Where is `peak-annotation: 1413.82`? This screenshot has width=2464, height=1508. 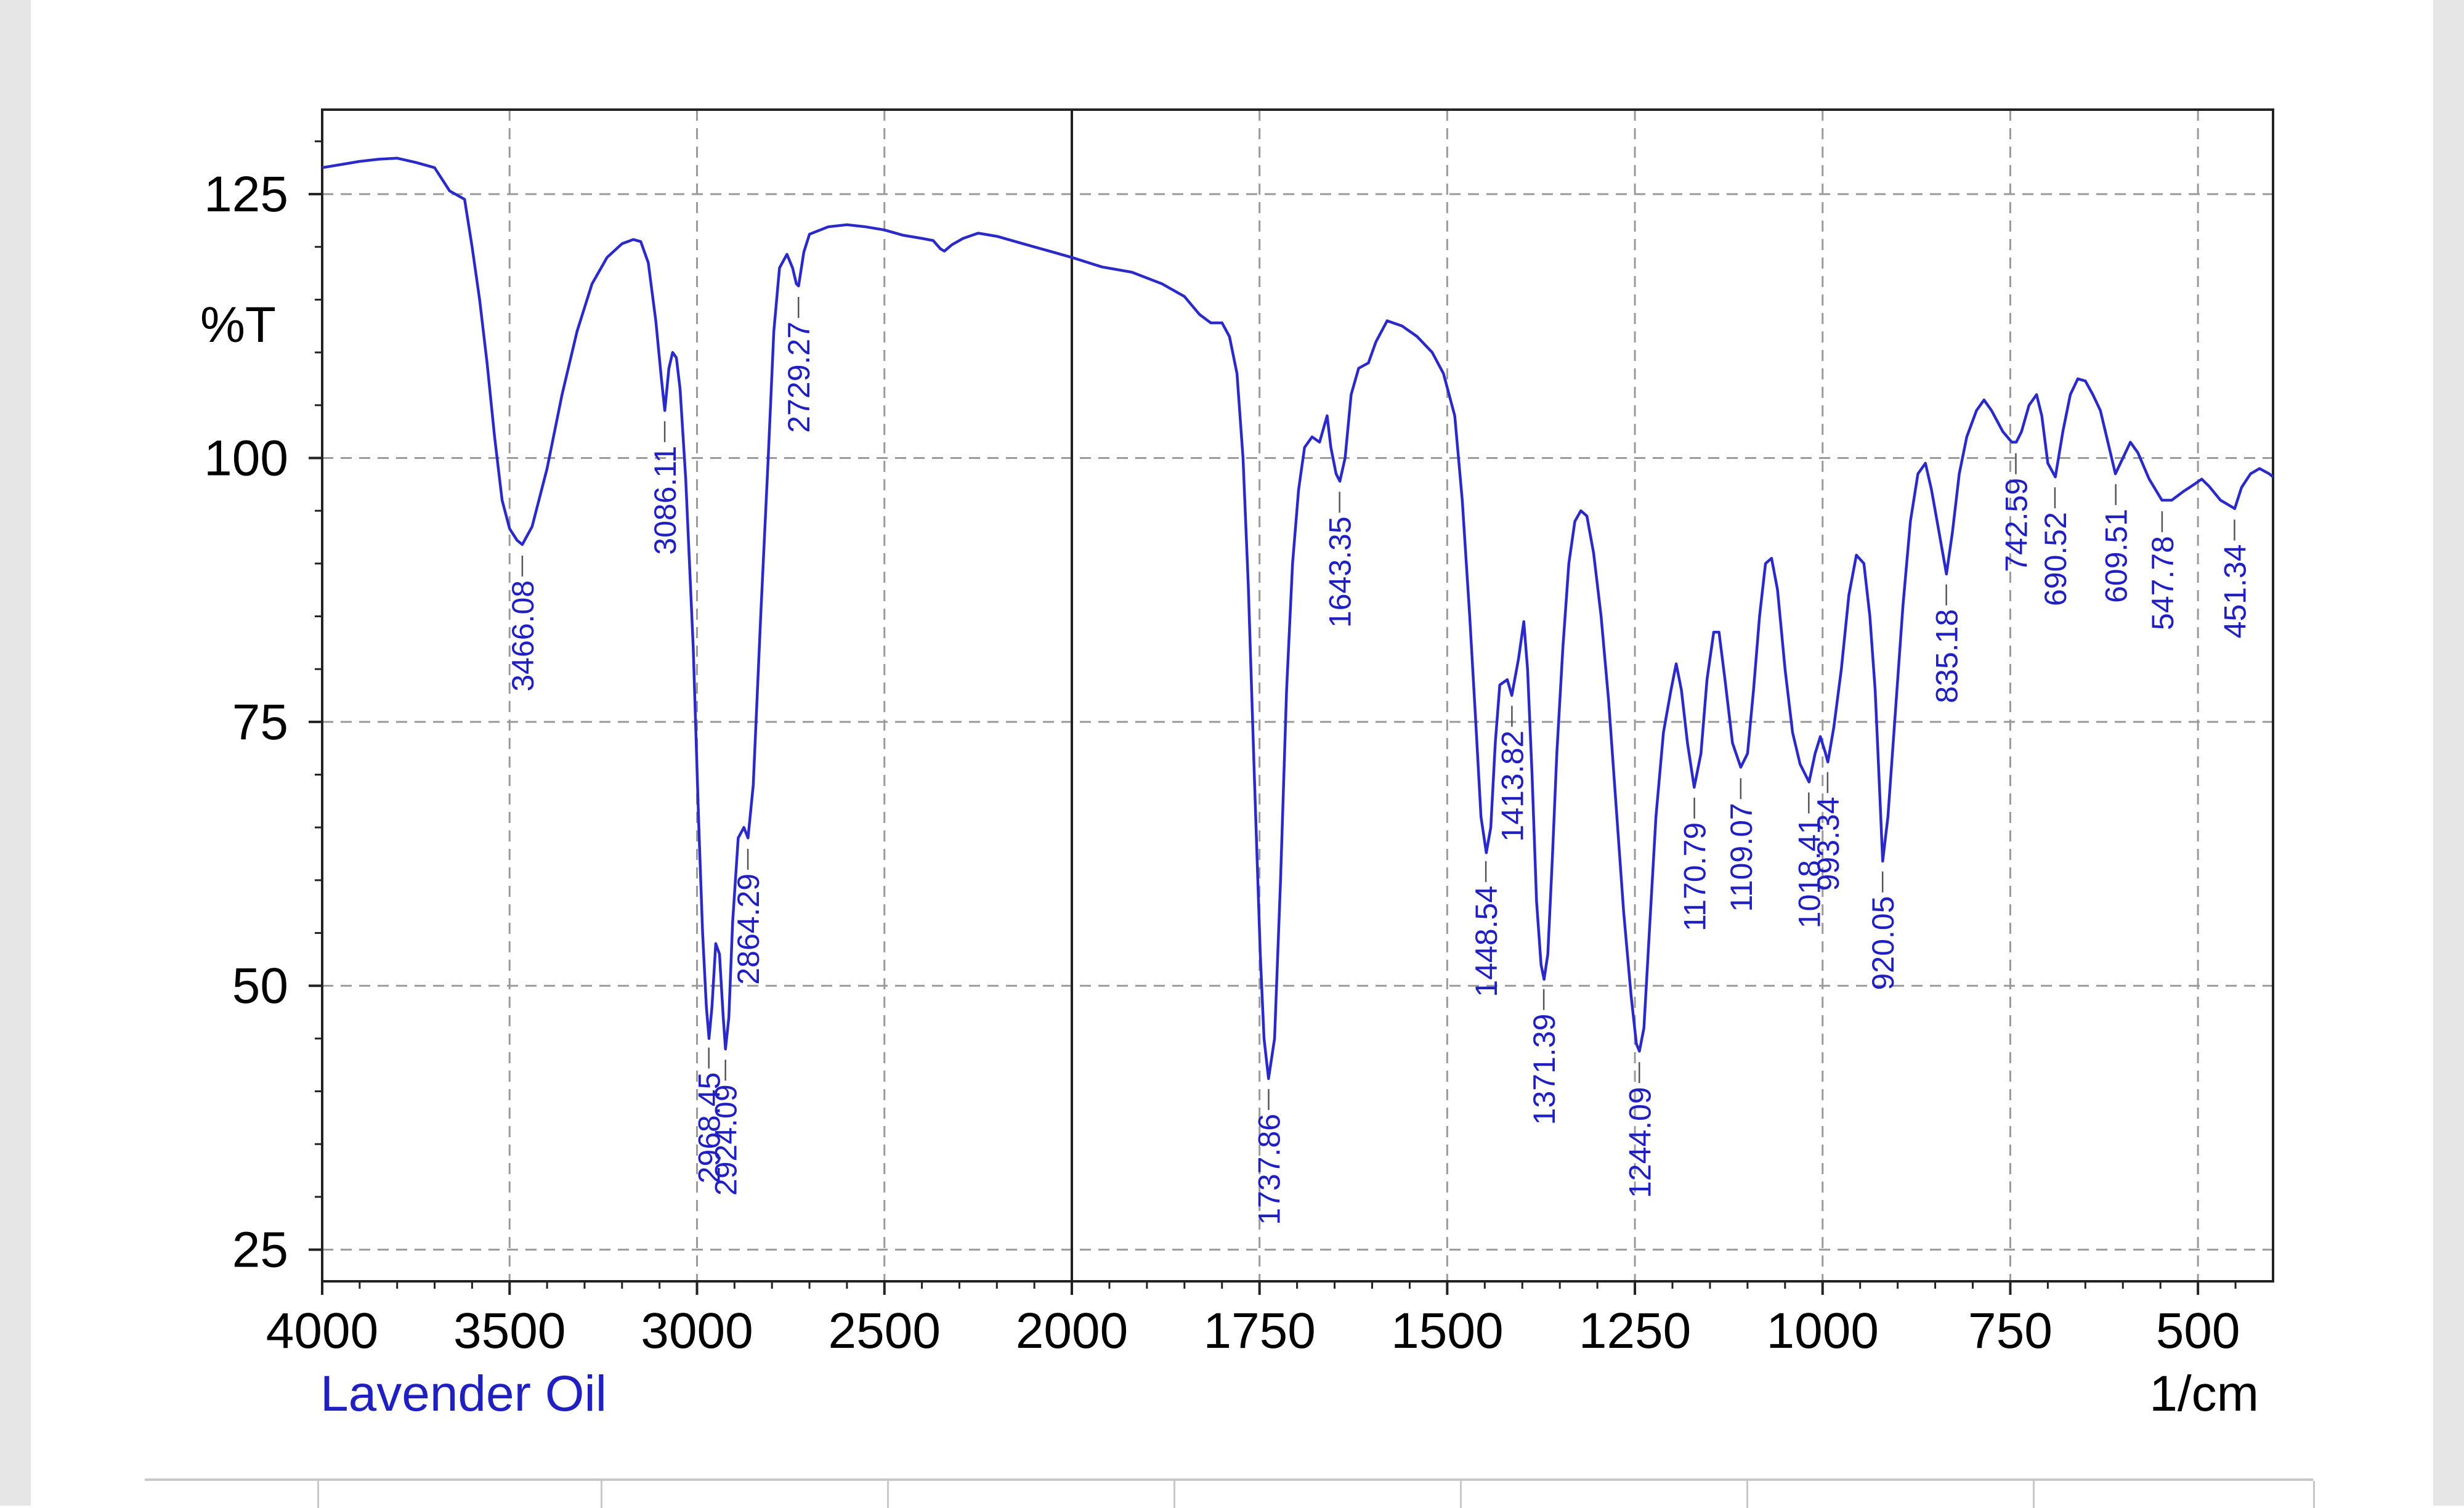
peak-annotation: 1413.82 is located at coordinates (1512, 774).